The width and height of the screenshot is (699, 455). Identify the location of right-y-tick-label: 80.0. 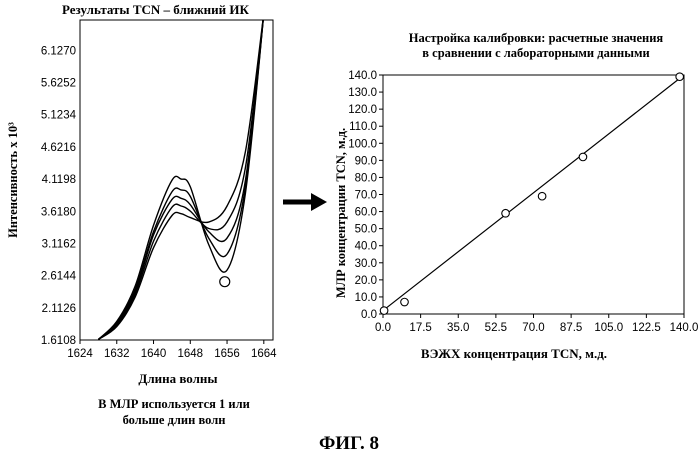
(366, 178).